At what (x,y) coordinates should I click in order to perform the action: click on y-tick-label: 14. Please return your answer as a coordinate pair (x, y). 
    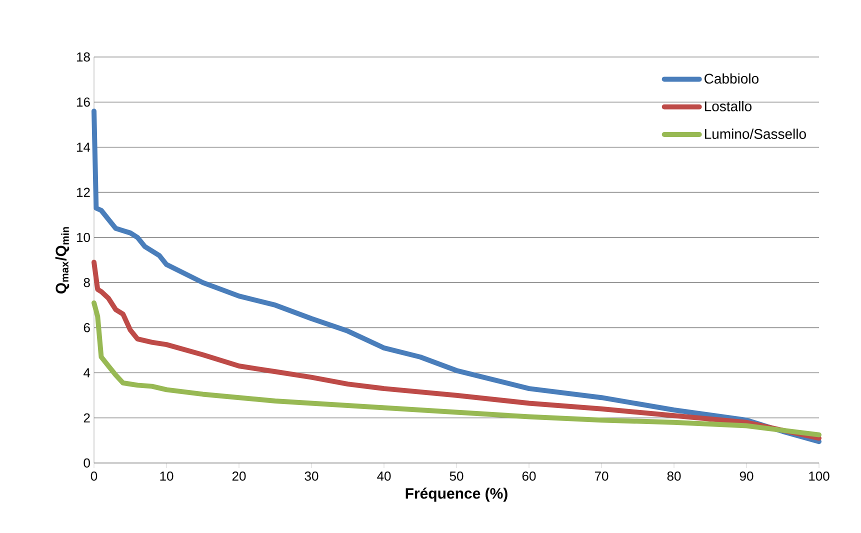
    Looking at the image, I should click on (83, 147).